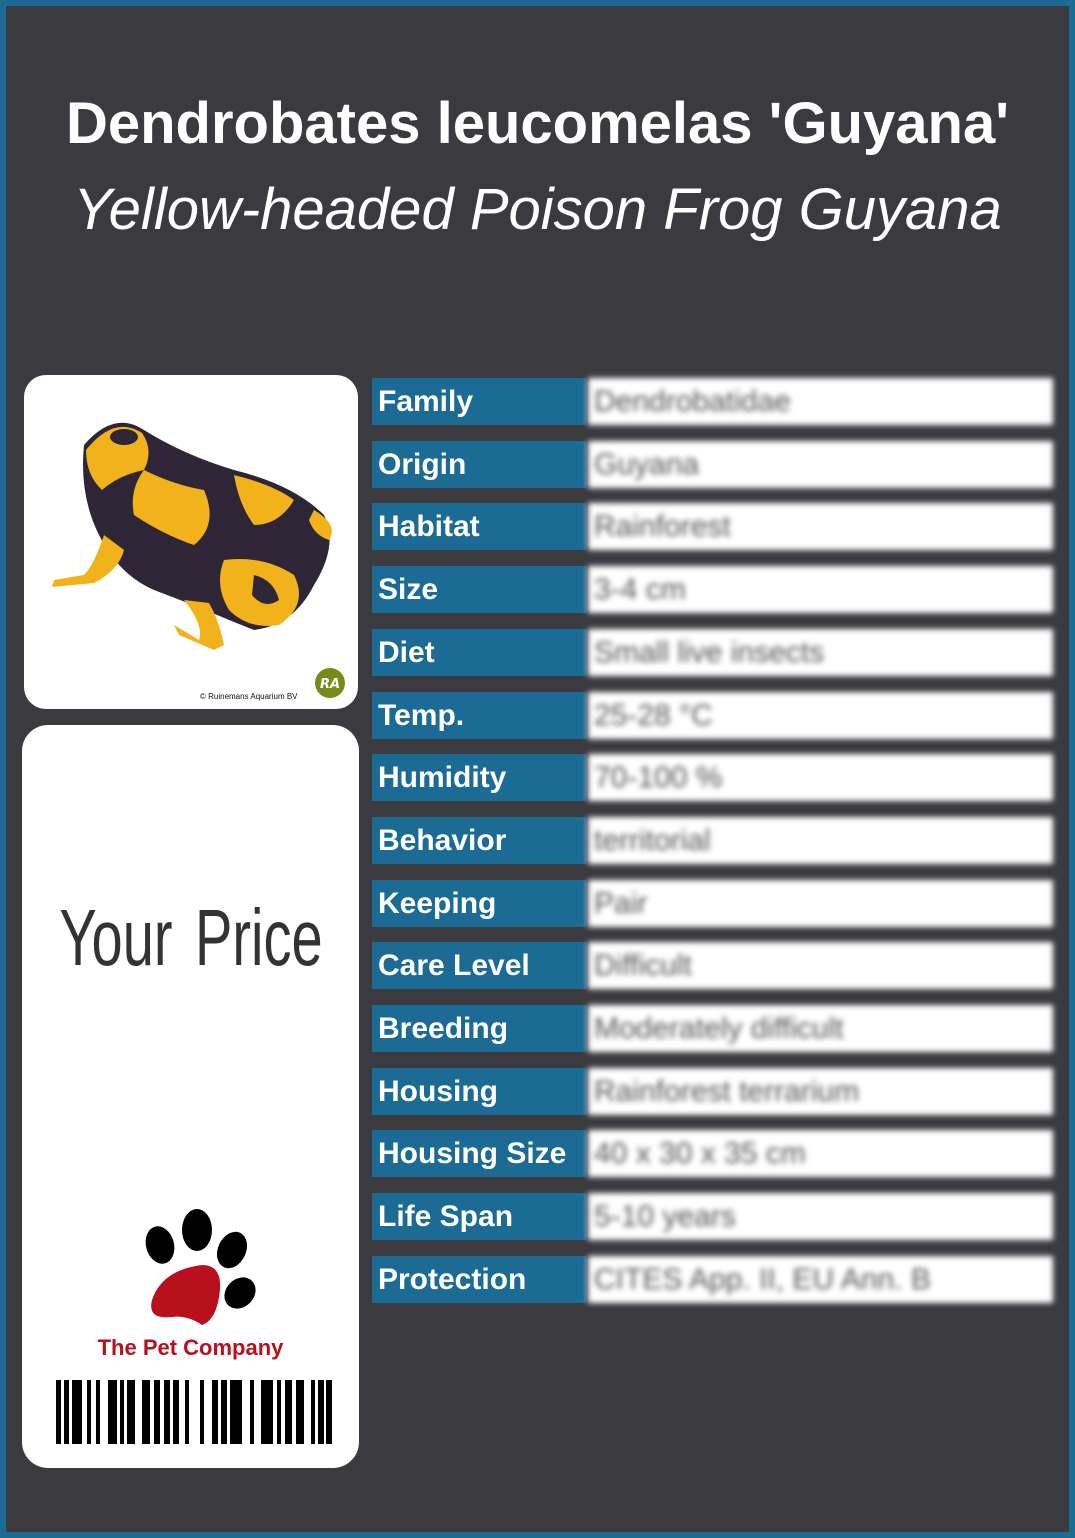 The width and height of the screenshot is (1075, 1538). What do you see at coordinates (820, 1217) in the screenshot?
I see `info-value: 5-10 years` at bounding box center [820, 1217].